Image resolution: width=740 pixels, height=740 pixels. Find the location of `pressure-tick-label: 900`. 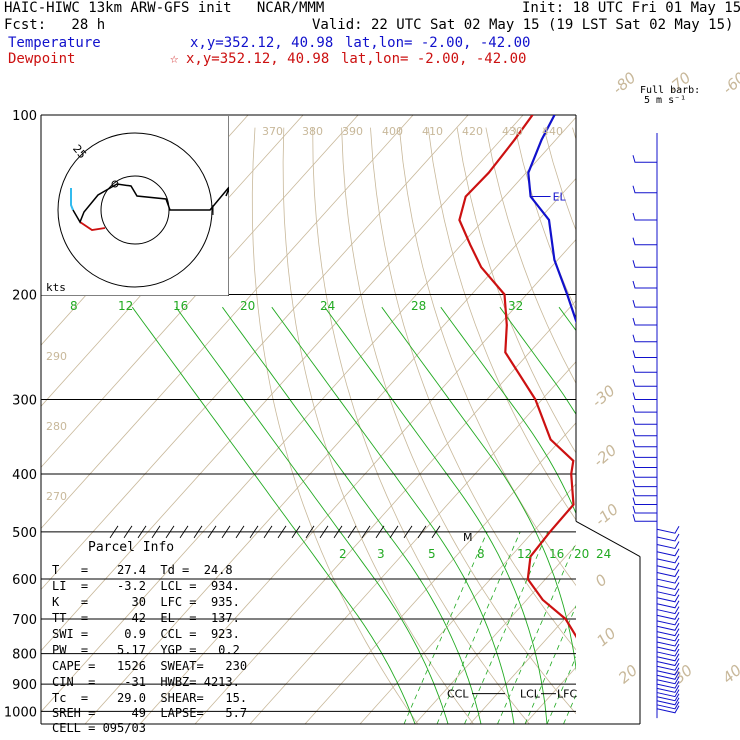

pressure-tick-label: 900 is located at coordinates (24, 685).